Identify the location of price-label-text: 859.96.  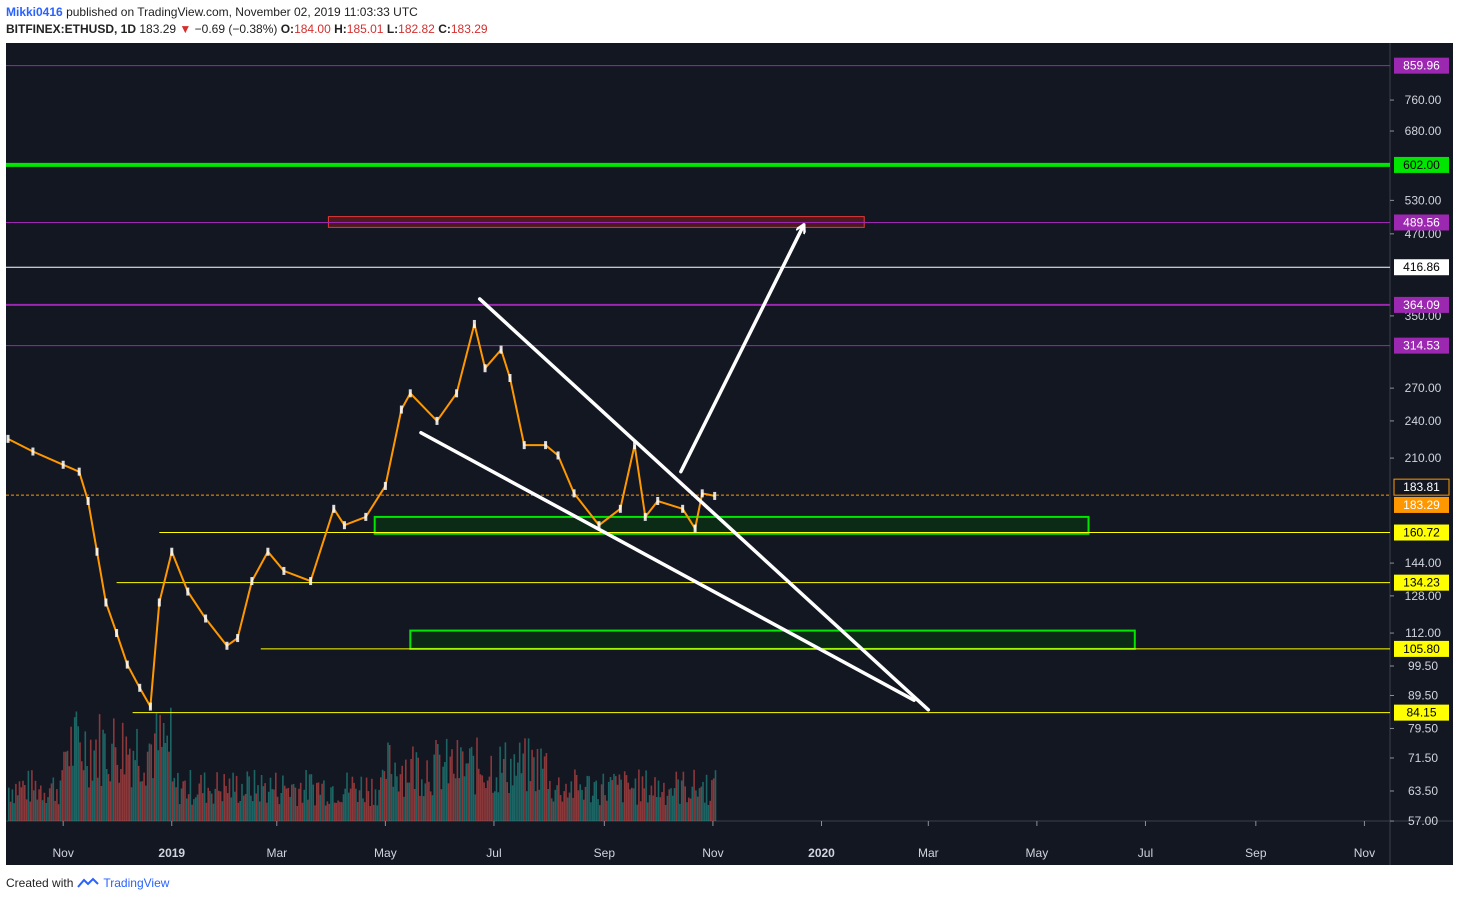
(1421, 66).